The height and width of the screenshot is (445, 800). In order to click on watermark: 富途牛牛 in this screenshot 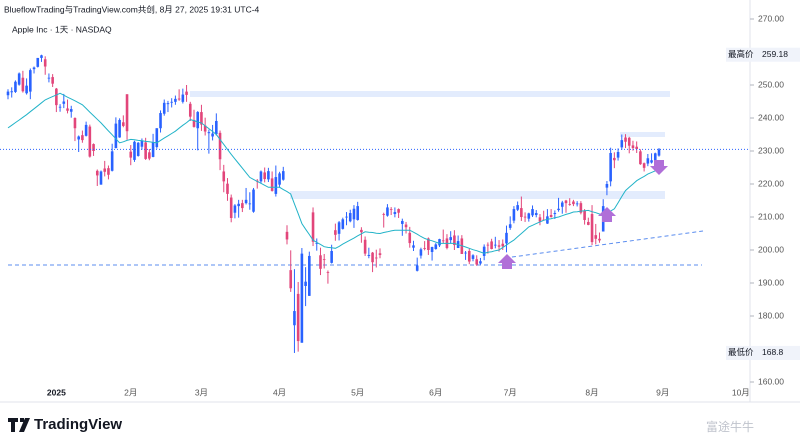, I will do `click(730, 426)`.